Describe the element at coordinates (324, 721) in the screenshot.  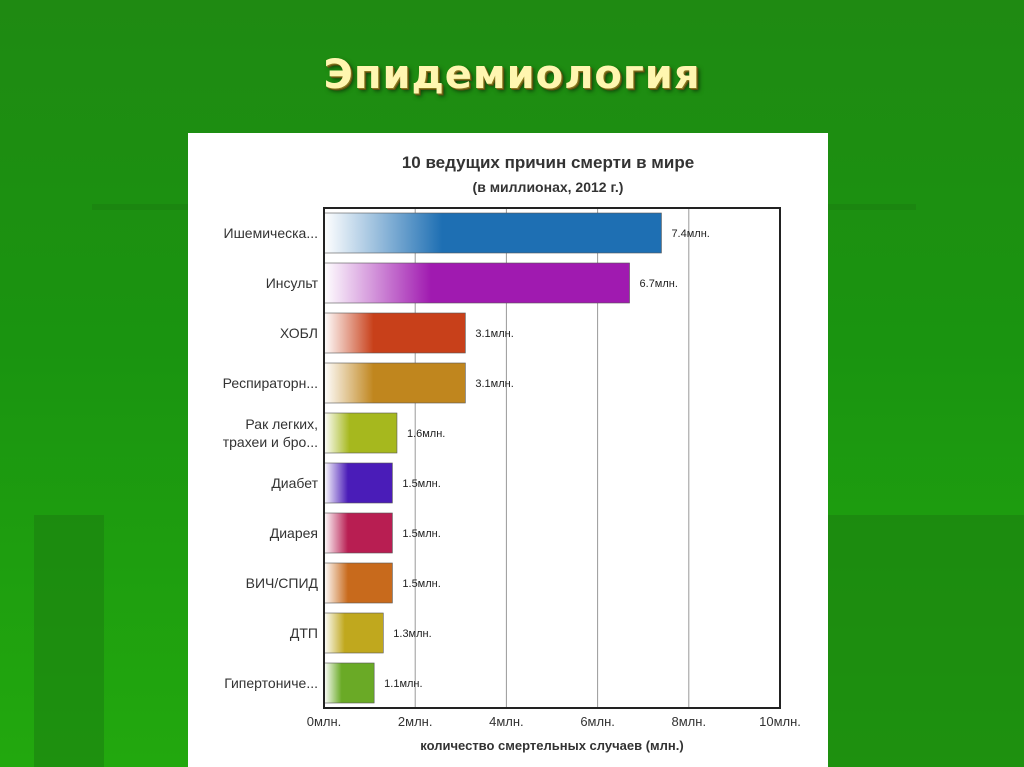
I see `x-tick-label: 0млн.` at that location.